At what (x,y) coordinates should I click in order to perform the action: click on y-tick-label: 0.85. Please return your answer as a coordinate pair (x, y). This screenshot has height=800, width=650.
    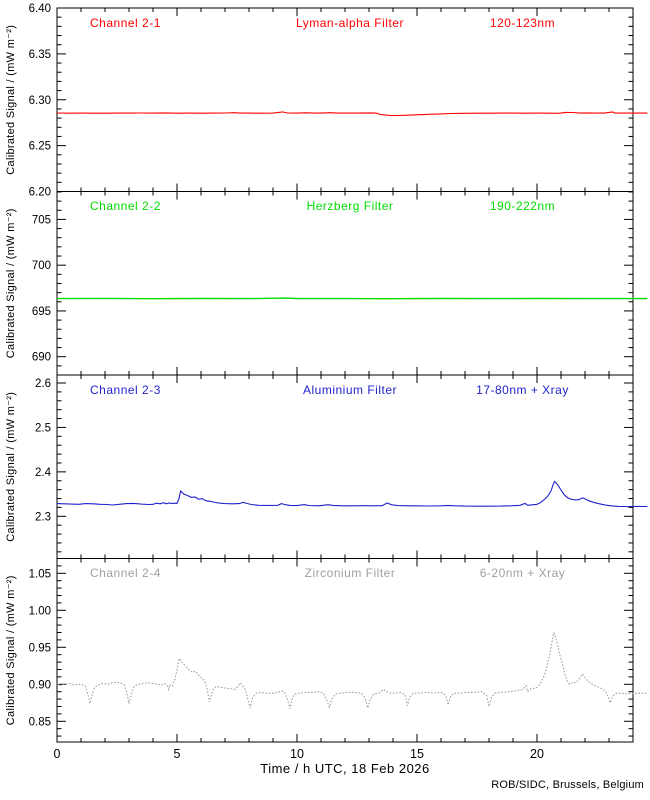
    Looking at the image, I should click on (40, 722).